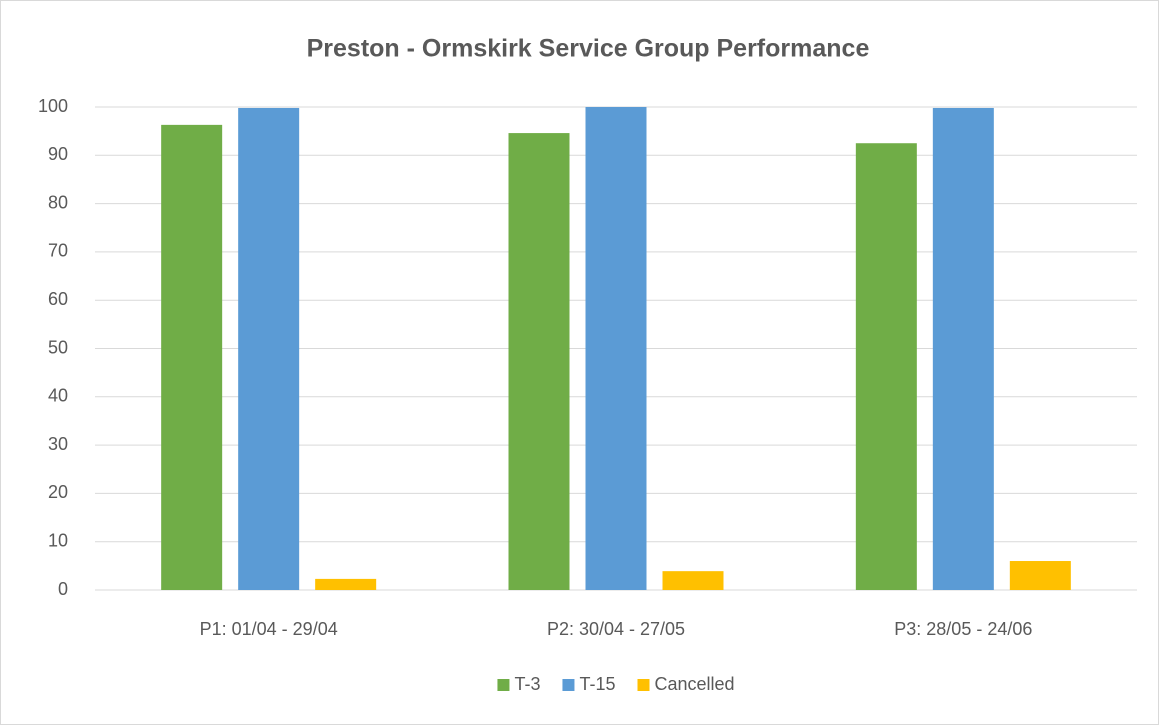  What do you see at coordinates (53, 106) in the screenshot?
I see `y-tick-label: 100` at bounding box center [53, 106].